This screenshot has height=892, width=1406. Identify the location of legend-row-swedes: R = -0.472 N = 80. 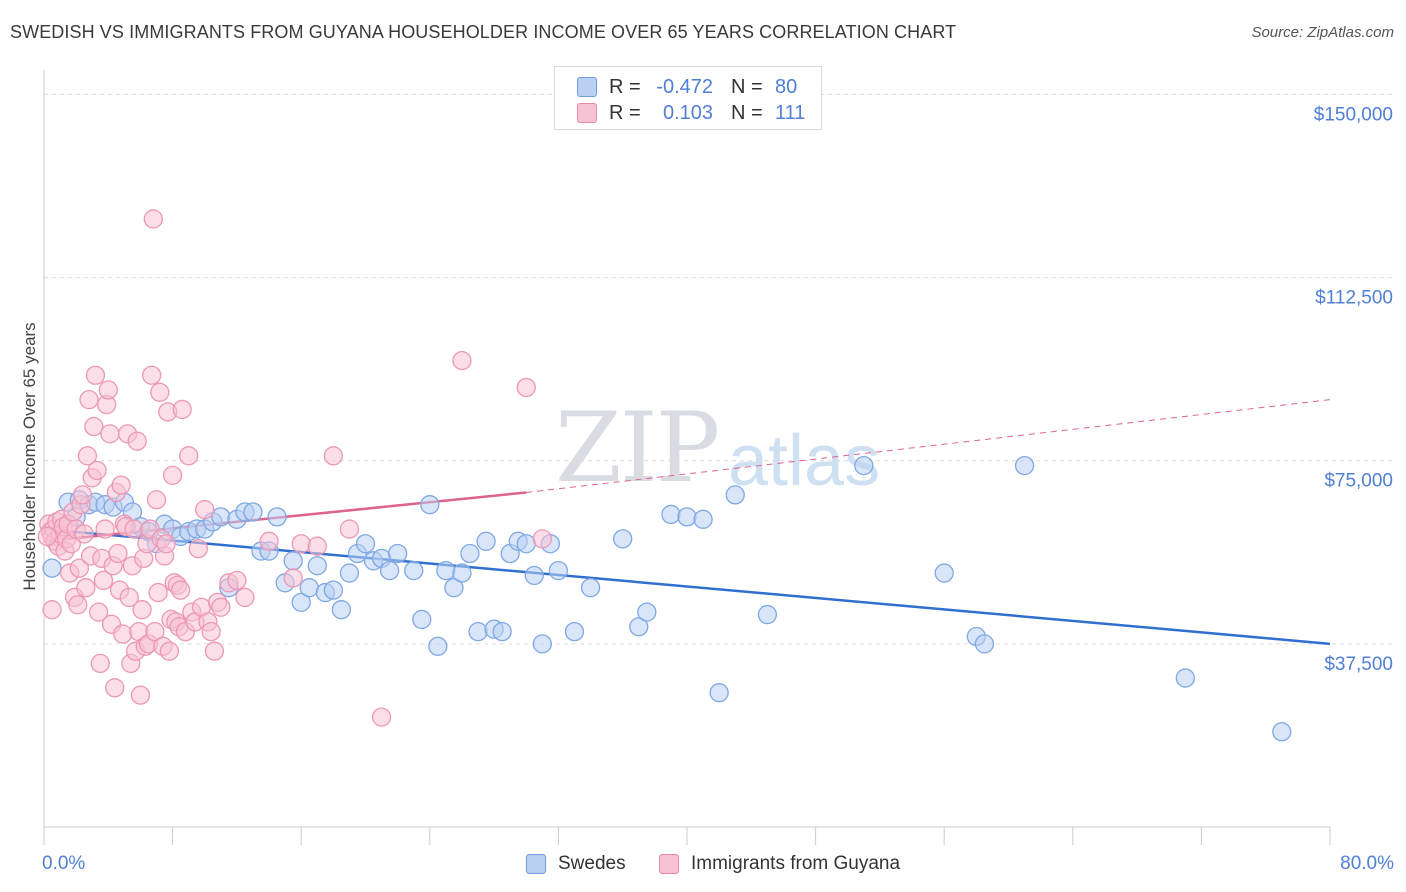
(687, 87).